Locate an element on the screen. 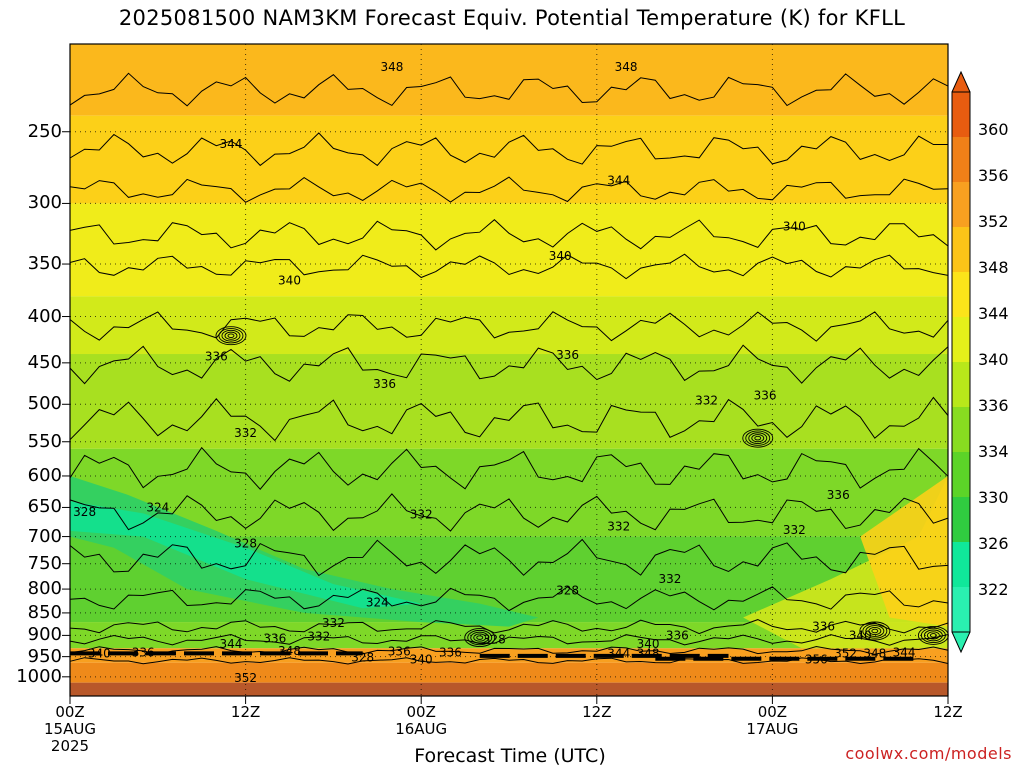  x-tick-label: 00Z 15AUG 2025 is located at coordinates (70, 729).